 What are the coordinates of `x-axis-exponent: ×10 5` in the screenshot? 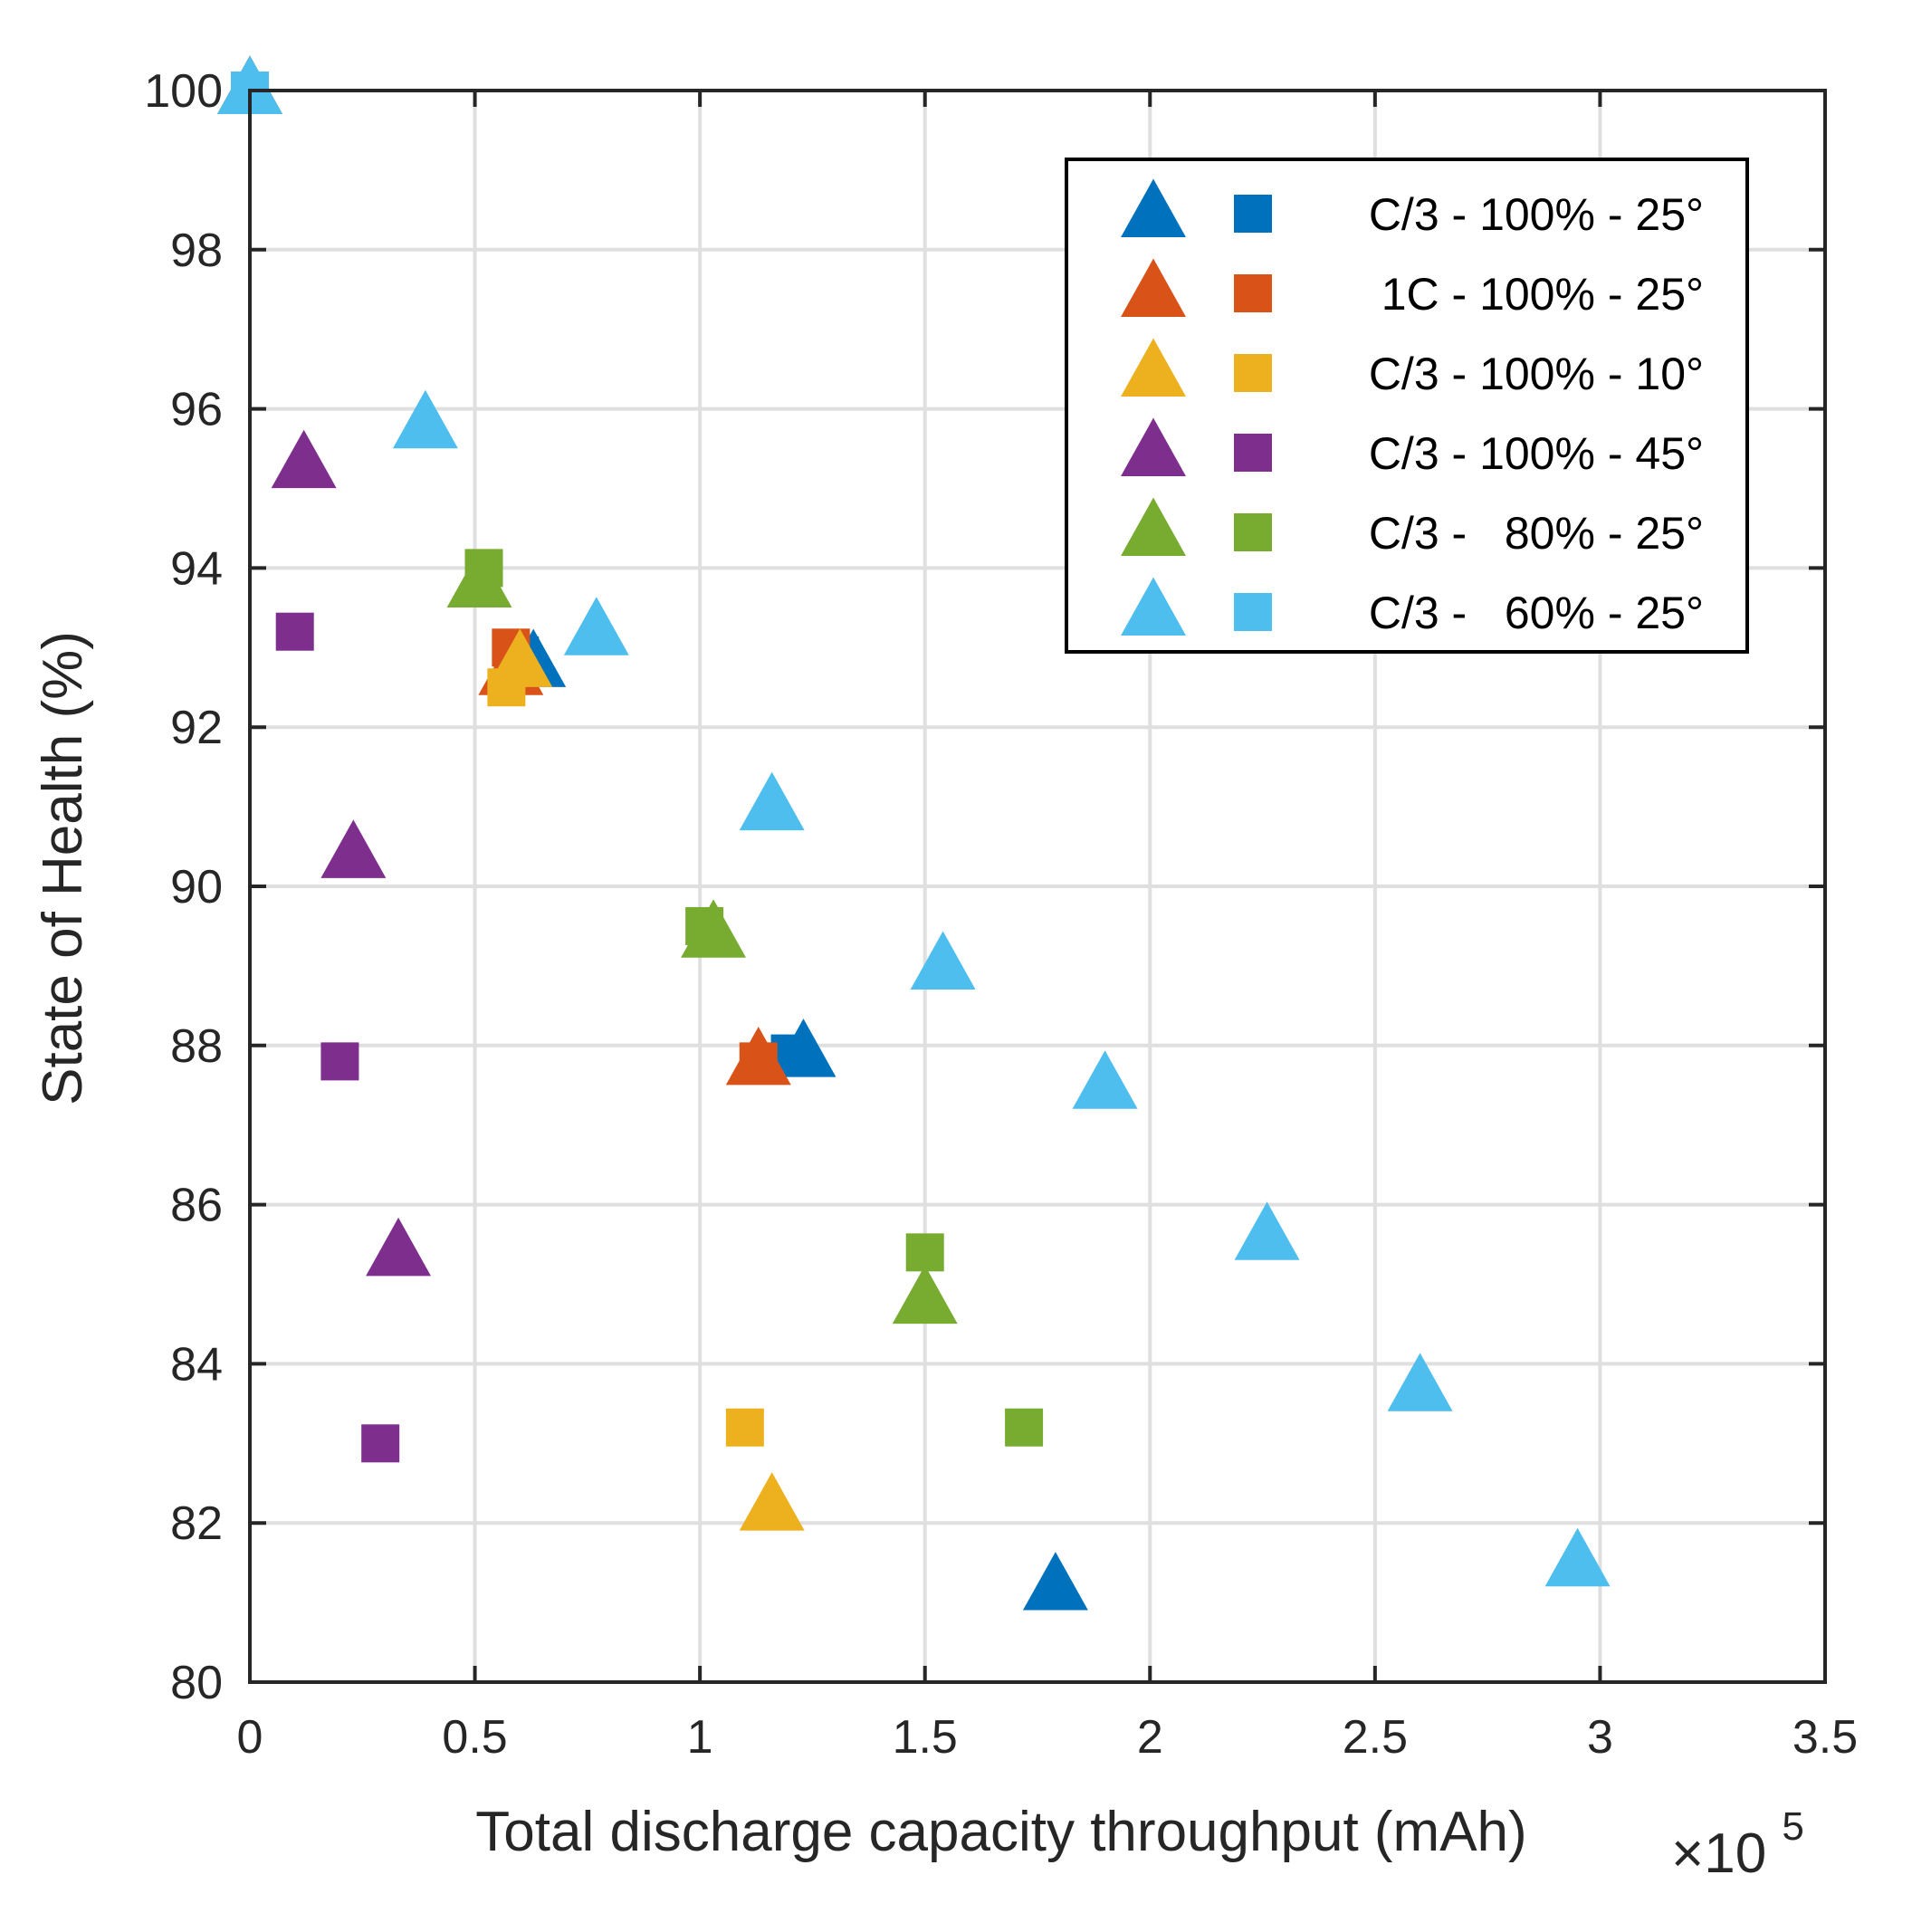 It's located at (1737, 1844).